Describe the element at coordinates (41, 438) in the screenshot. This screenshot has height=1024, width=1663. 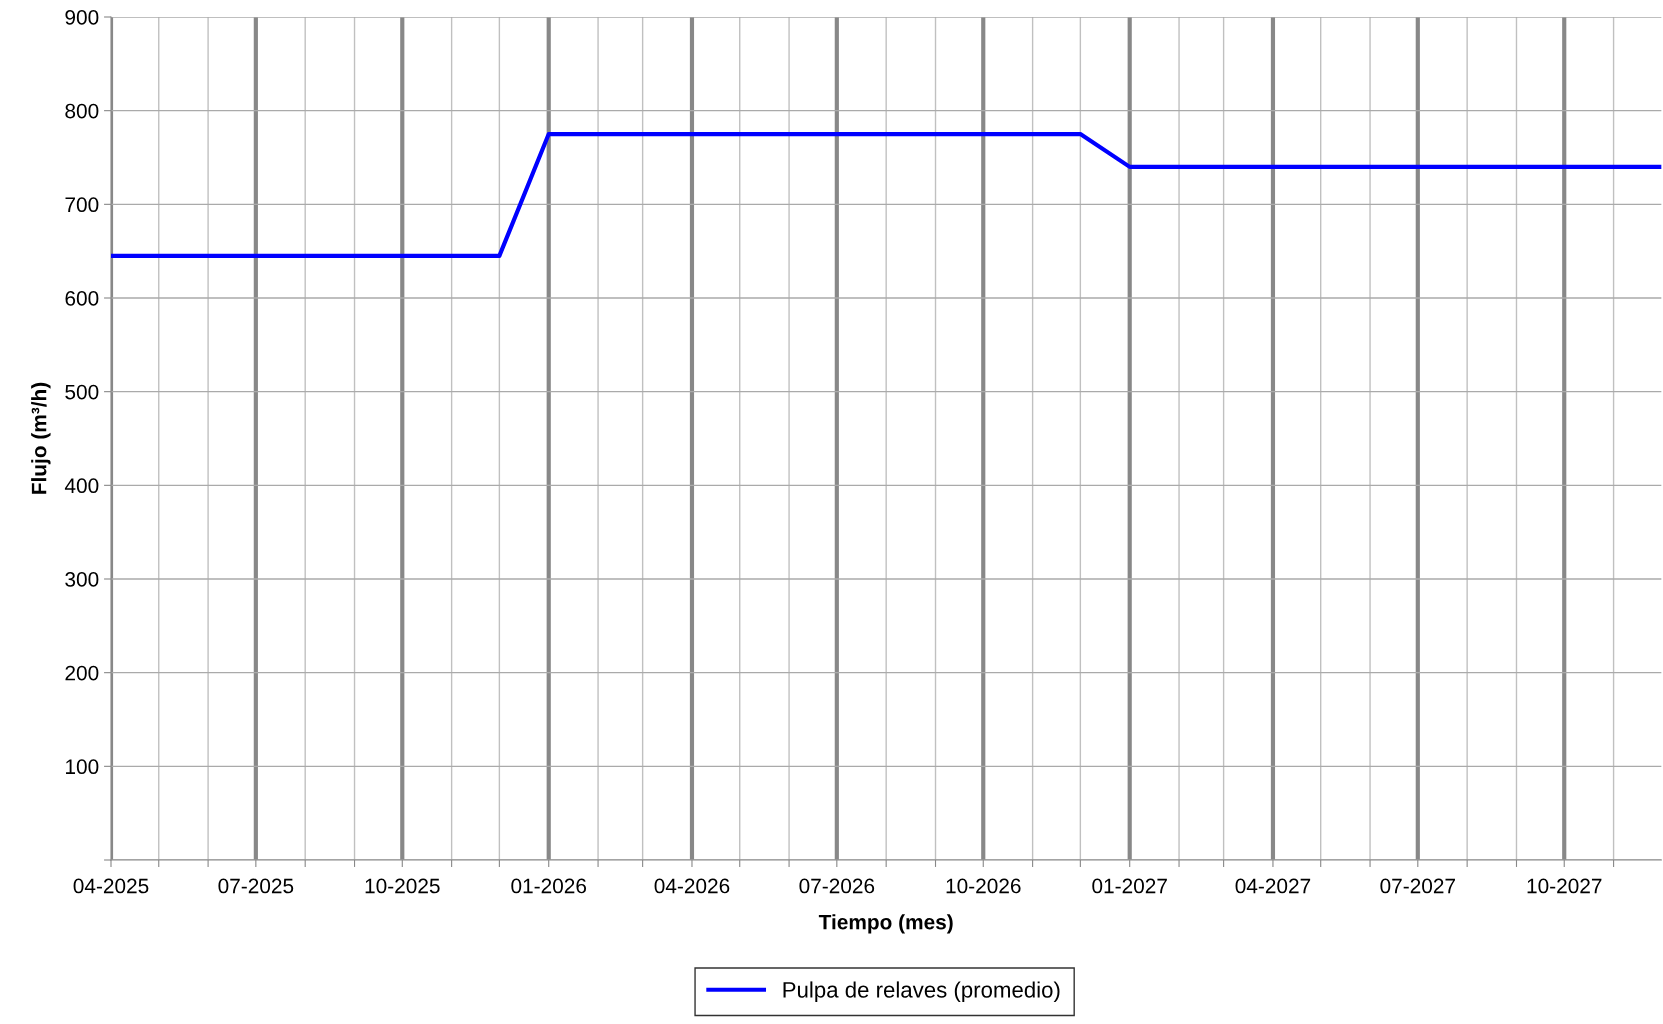
I see `y-axis-title: Flujo (m³/h)` at that location.